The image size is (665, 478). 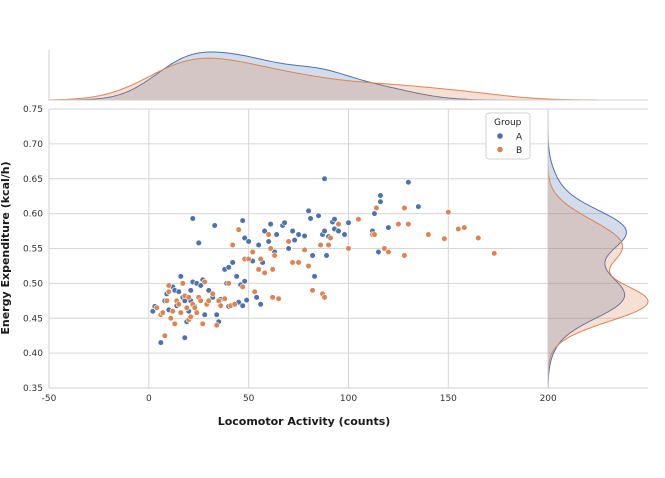 I want to click on x-tick-label: 150, so click(x=448, y=399).